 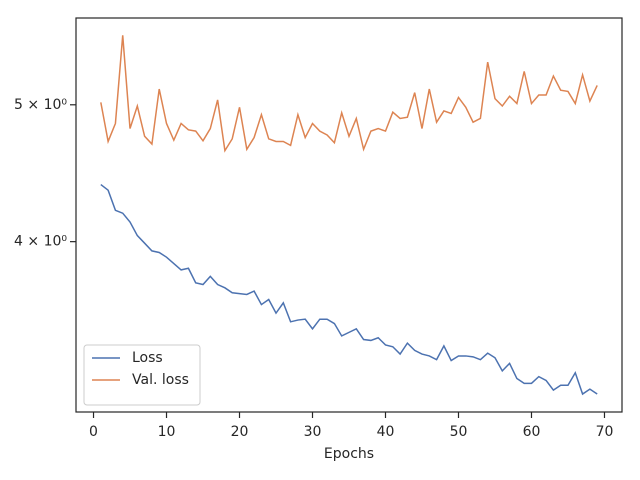 I want to click on x-tick-label: 50, so click(x=459, y=432).